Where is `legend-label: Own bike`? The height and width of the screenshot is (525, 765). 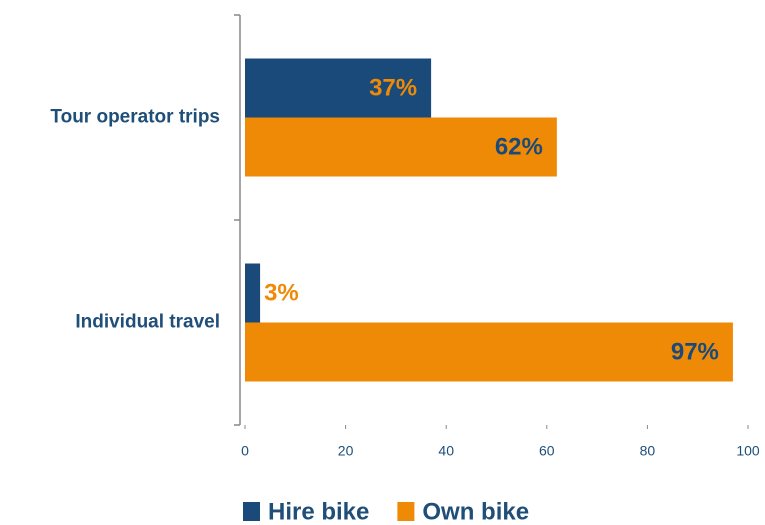 legend-label: Own bike is located at coordinates (475, 511).